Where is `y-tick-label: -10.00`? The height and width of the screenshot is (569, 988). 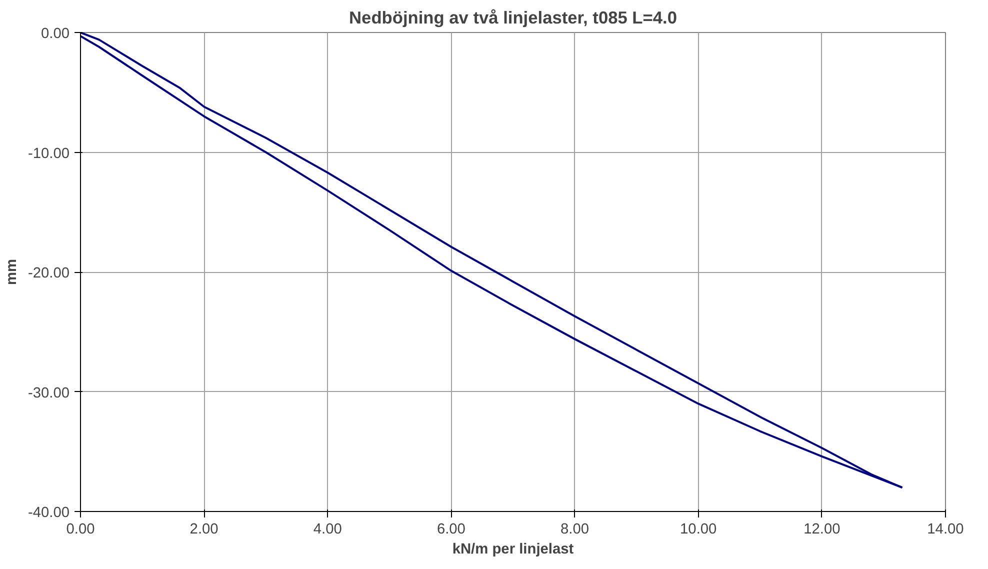 y-tick-label: -10.00 is located at coordinates (49, 154).